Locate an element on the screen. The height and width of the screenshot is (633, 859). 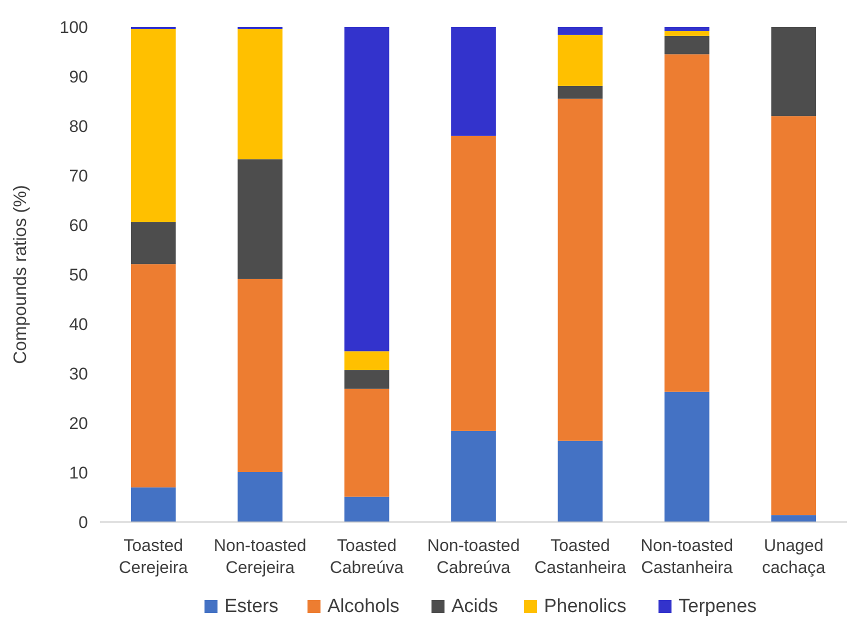
legend-label: Phenolics is located at coordinates (585, 606).